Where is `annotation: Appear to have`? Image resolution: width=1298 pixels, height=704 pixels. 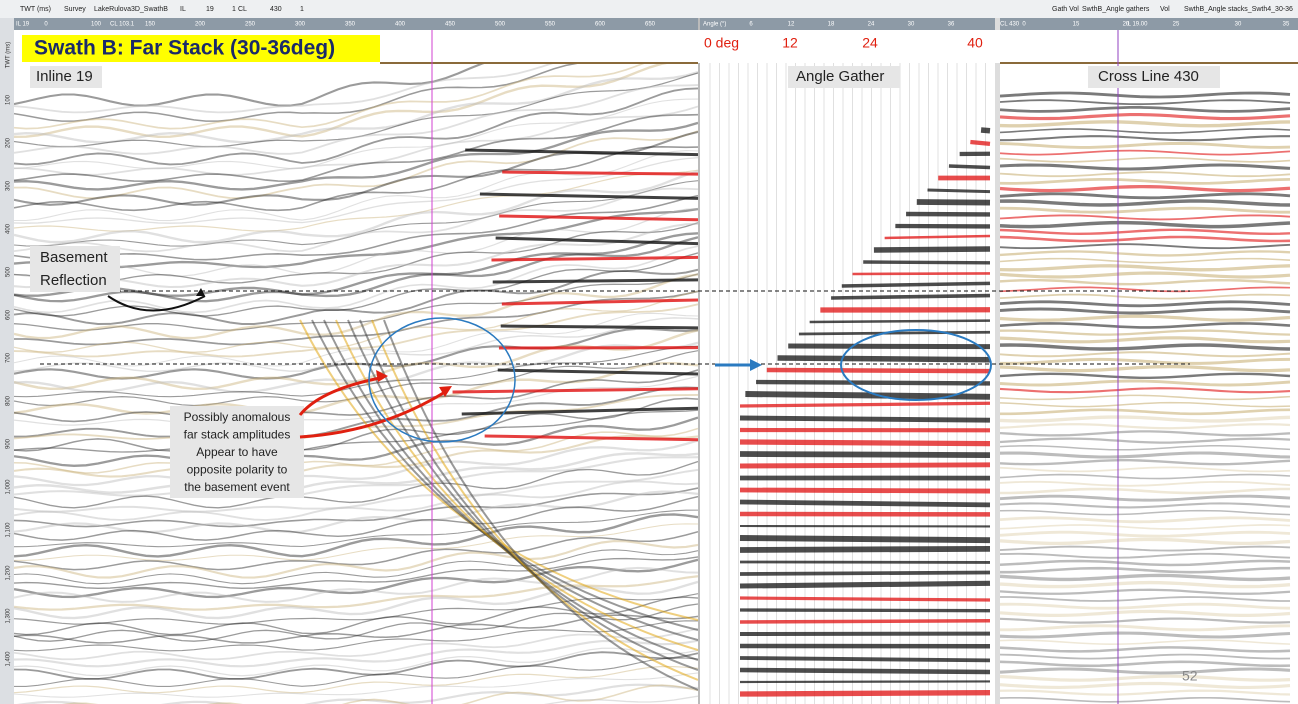 annotation: Appear to have is located at coordinates (237, 452).